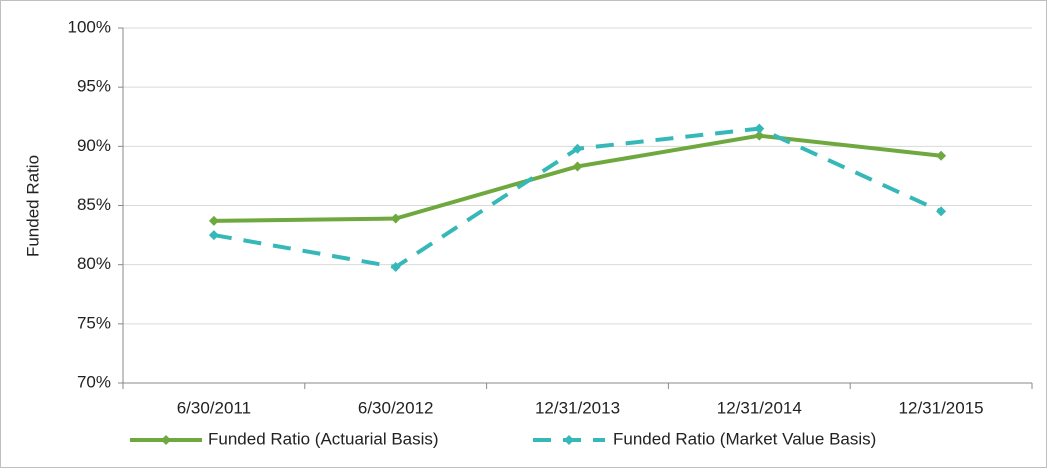 This screenshot has height=468, width=1047. I want to click on y-tick-label: 70%, so click(94, 381).